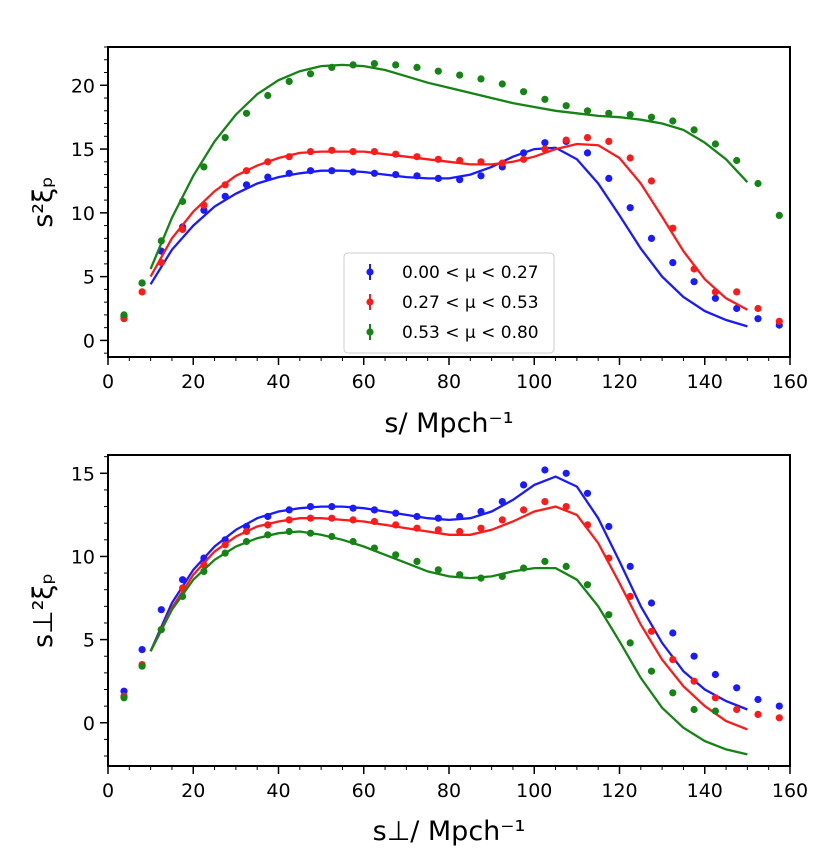 The width and height of the screenshot is (831, 866). Describe the element at coordinates (278, 382) in the screenshot. I see `x-tick-label: 40` at that location.